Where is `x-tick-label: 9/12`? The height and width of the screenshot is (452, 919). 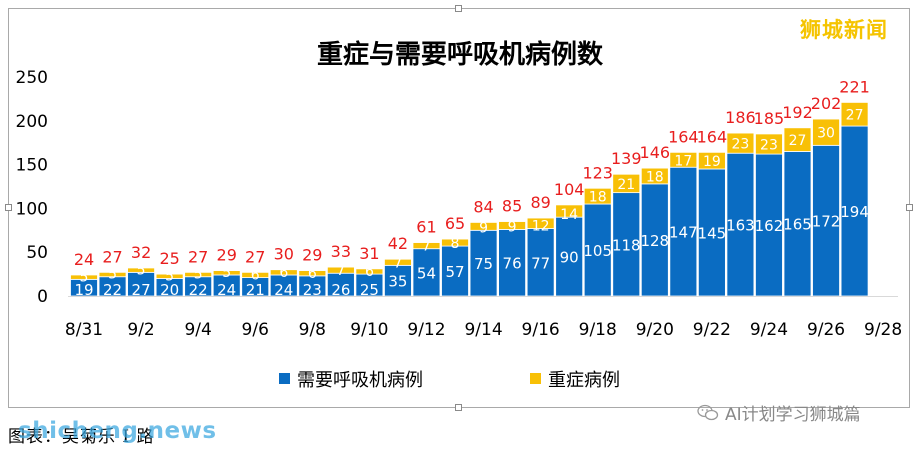 x-tick-label: 9/12 is located at coordinates (426, 330).